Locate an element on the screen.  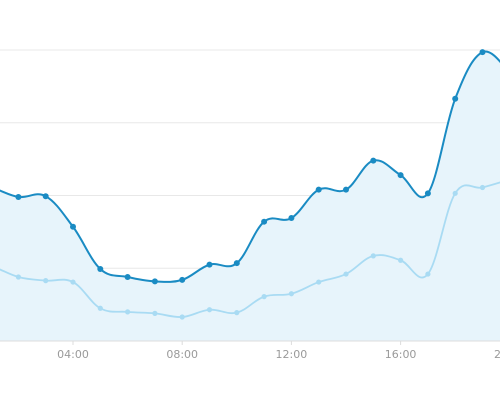
x-axis: 04:00 08:00 12:00 16:00 20:00 is located at coordinates (250, 350).